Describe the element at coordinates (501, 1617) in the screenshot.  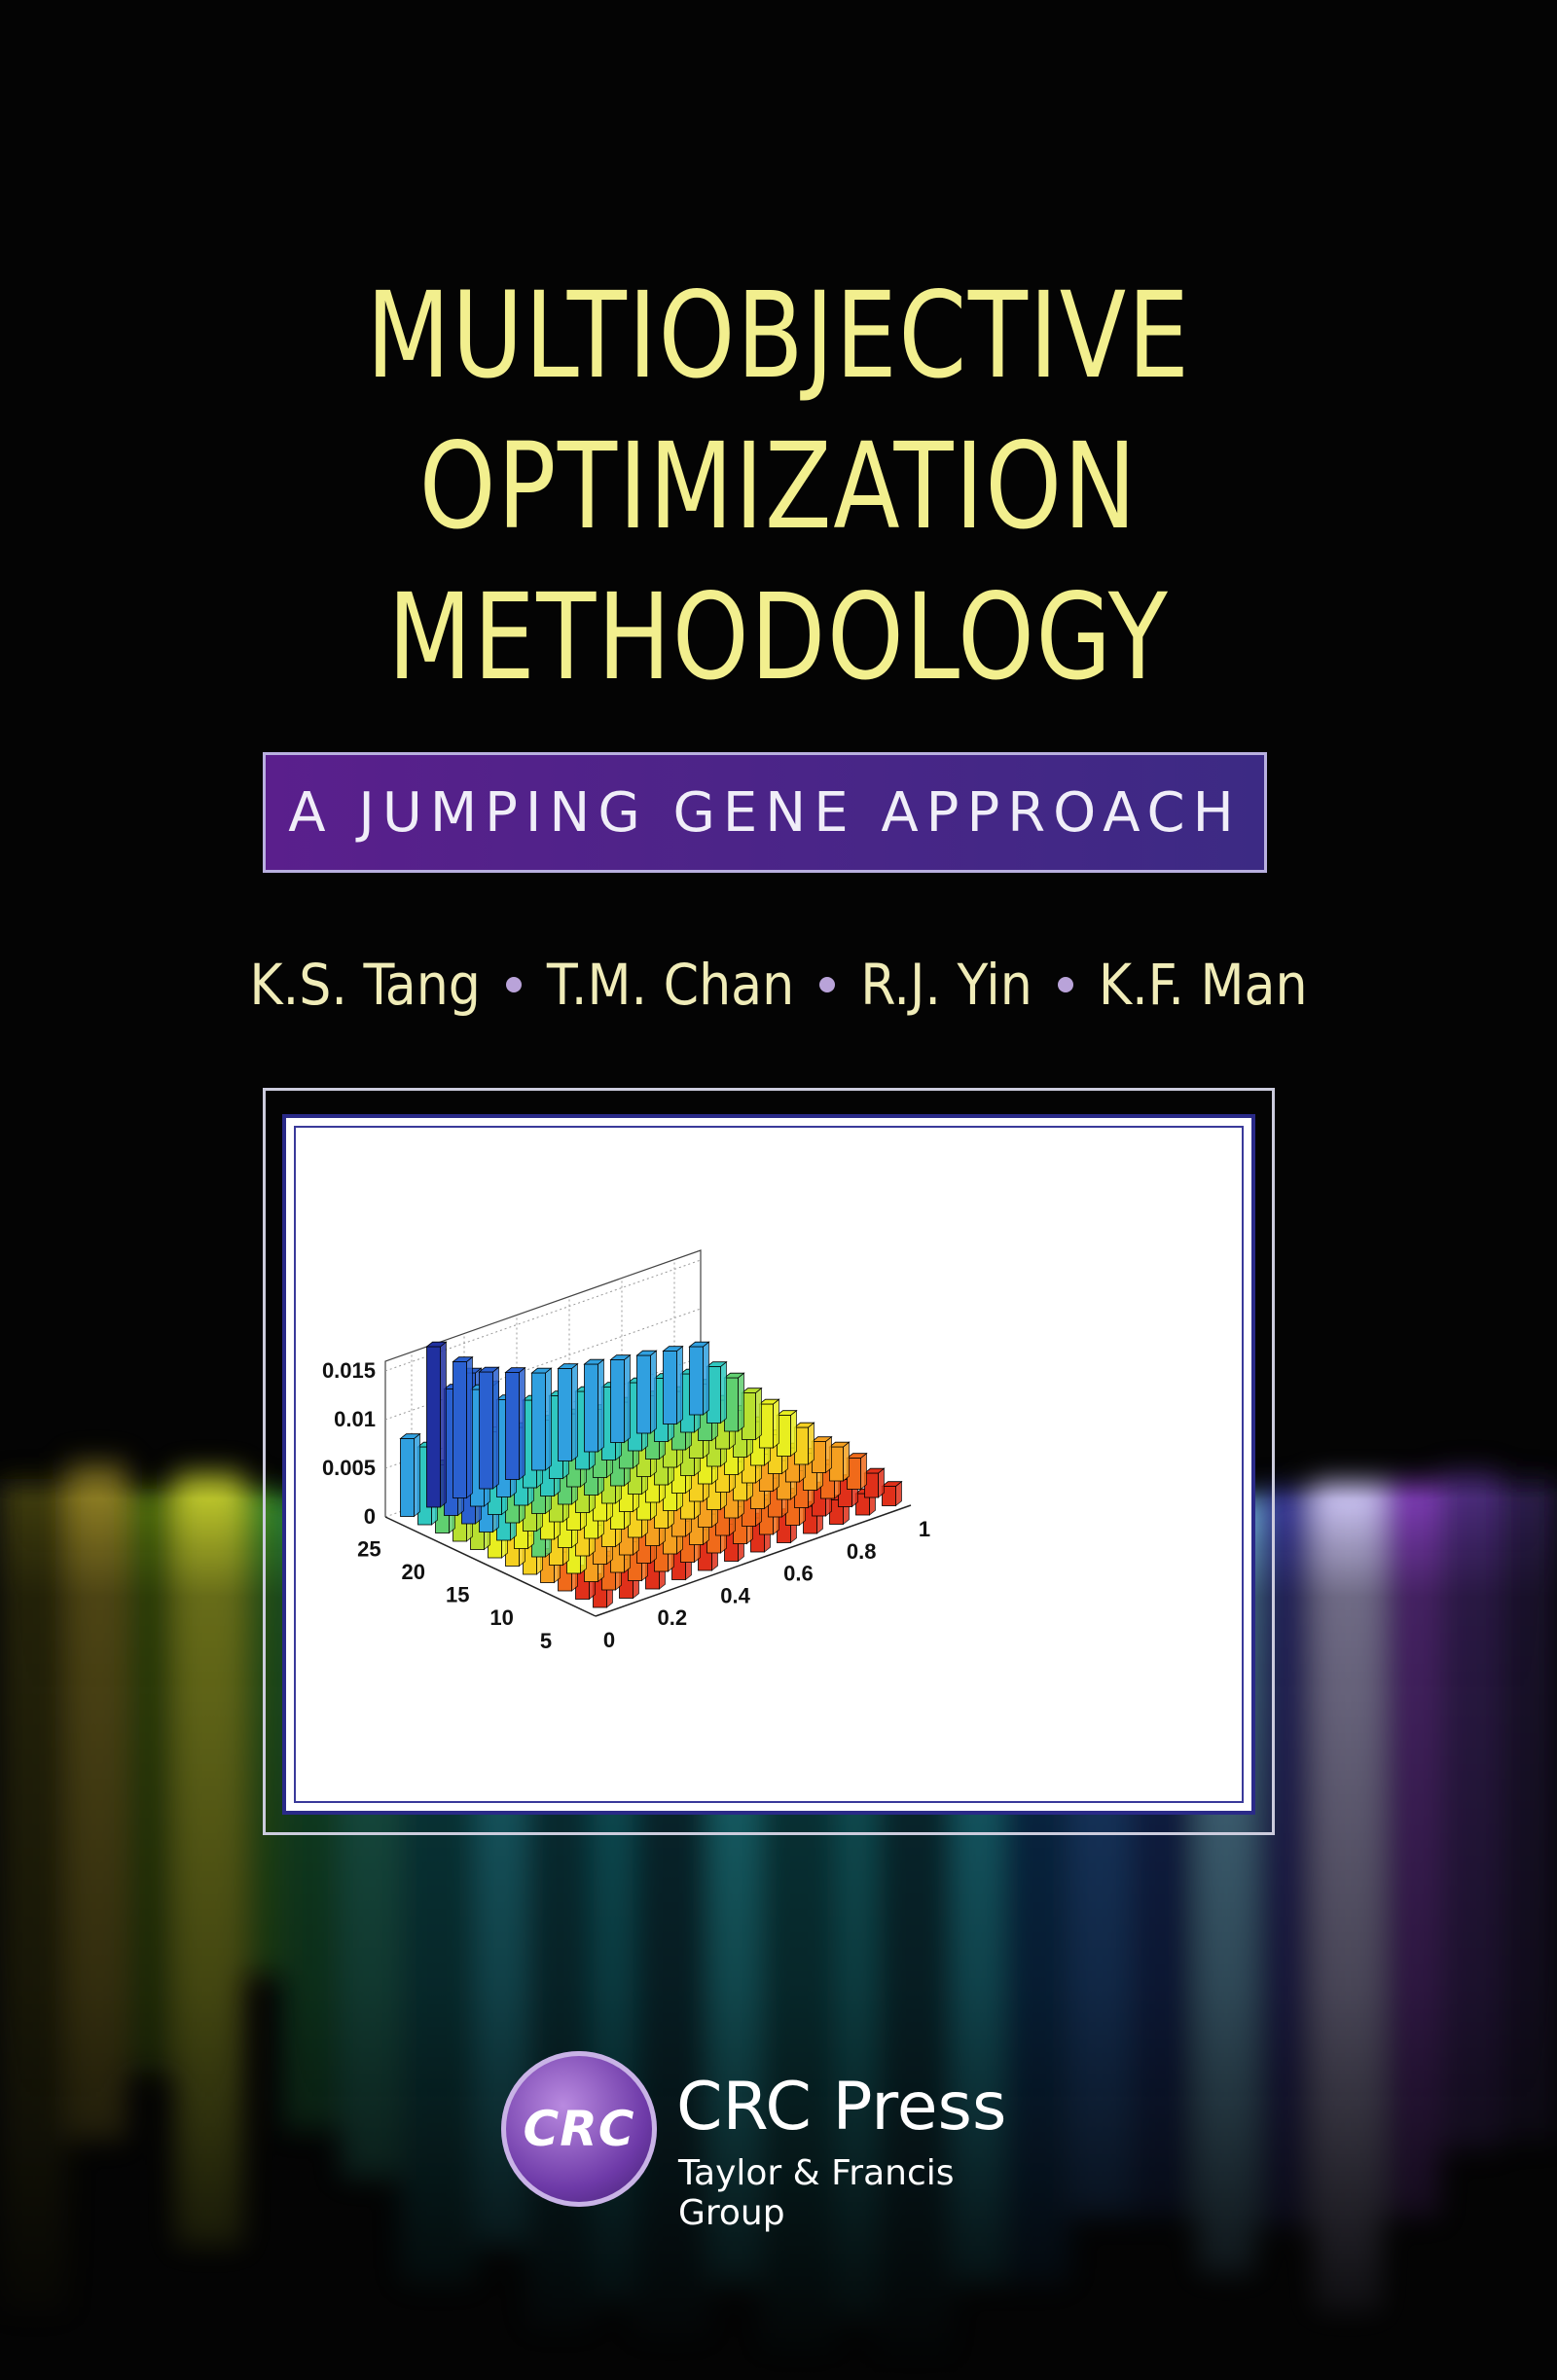
I see `x-tick-label: 10` at that location.